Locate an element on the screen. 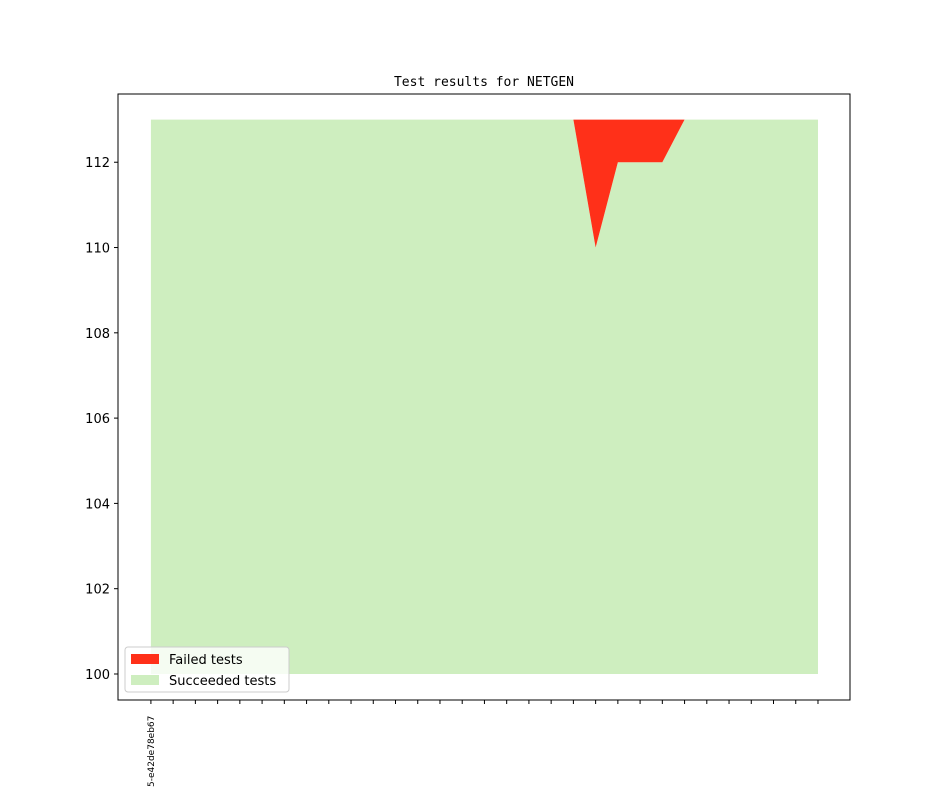 This screenshot has height=787, width=944. legend-label: Failed tests is located at coordinates (206, 660).